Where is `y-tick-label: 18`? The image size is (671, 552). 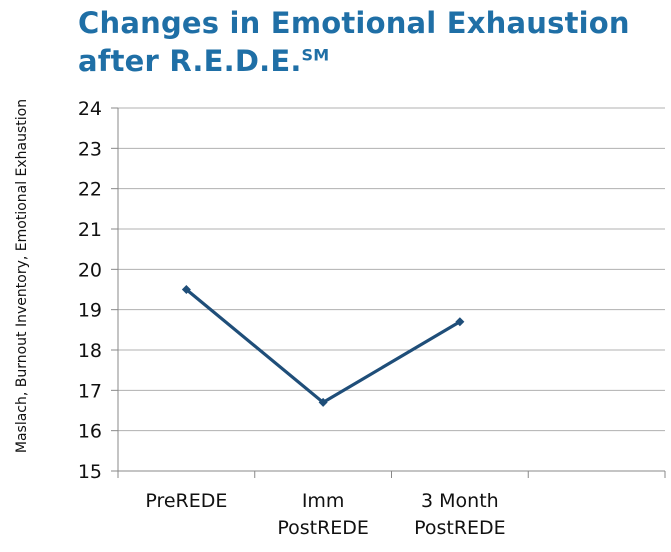 y-tick-label: 18 is located at coordinates (90, 351).